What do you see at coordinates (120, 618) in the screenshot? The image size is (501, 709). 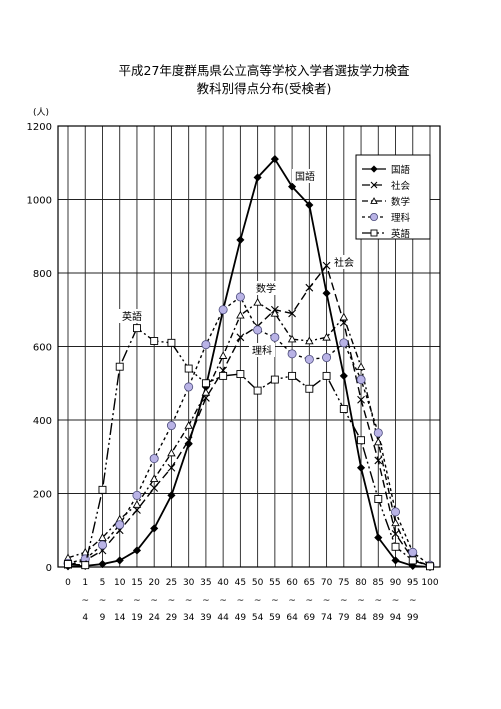 I see `x-tick-label-end: 14` at bounding box center [120, 618].